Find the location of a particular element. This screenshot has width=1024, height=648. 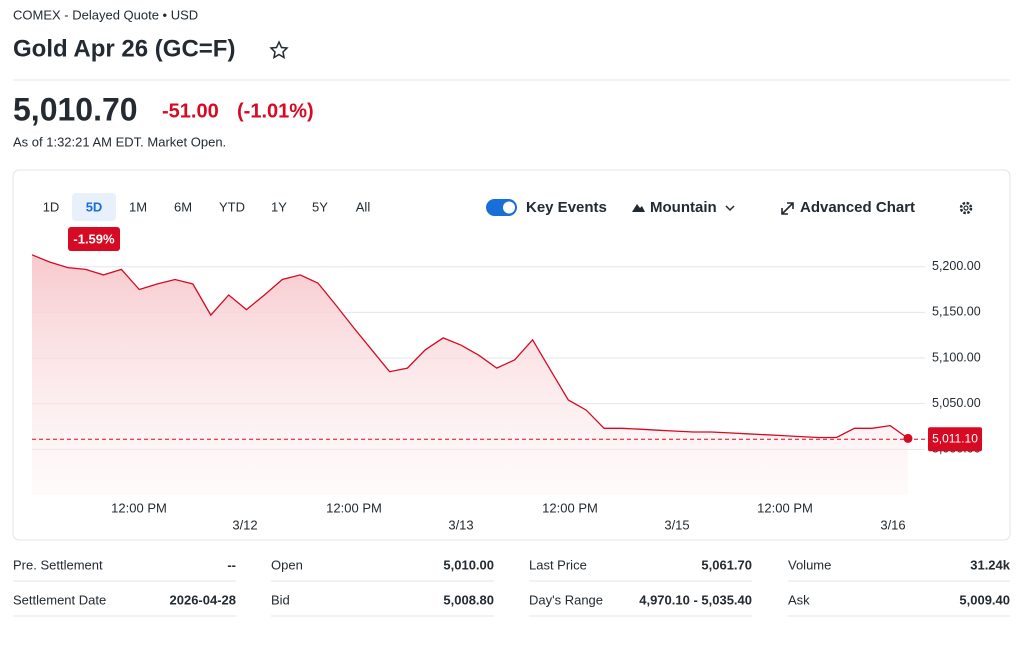

price: 5,010.70 is located at coordinates (75, 109).